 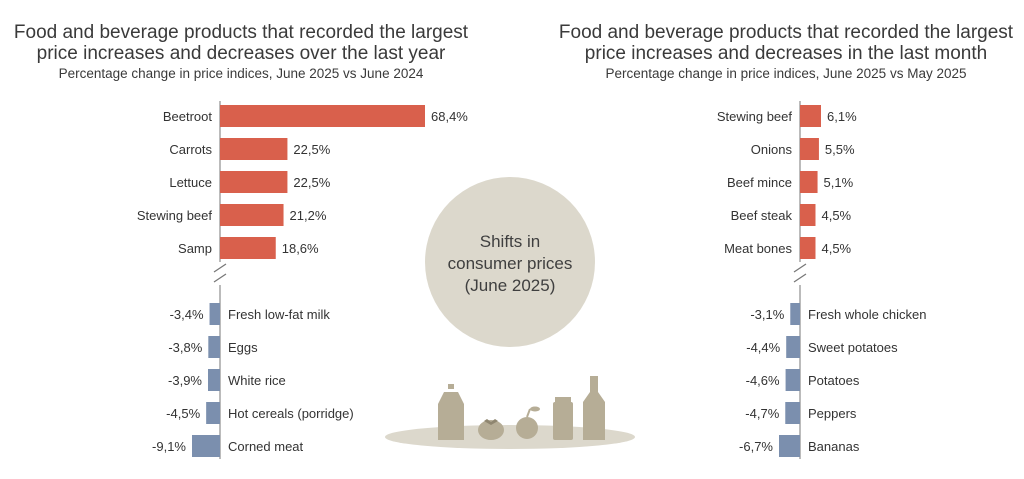 What do you see at coordinates (758, 248) in the screenshot?
I see `monthly-category-label: Meat bones` at bounding box center [758, 248].